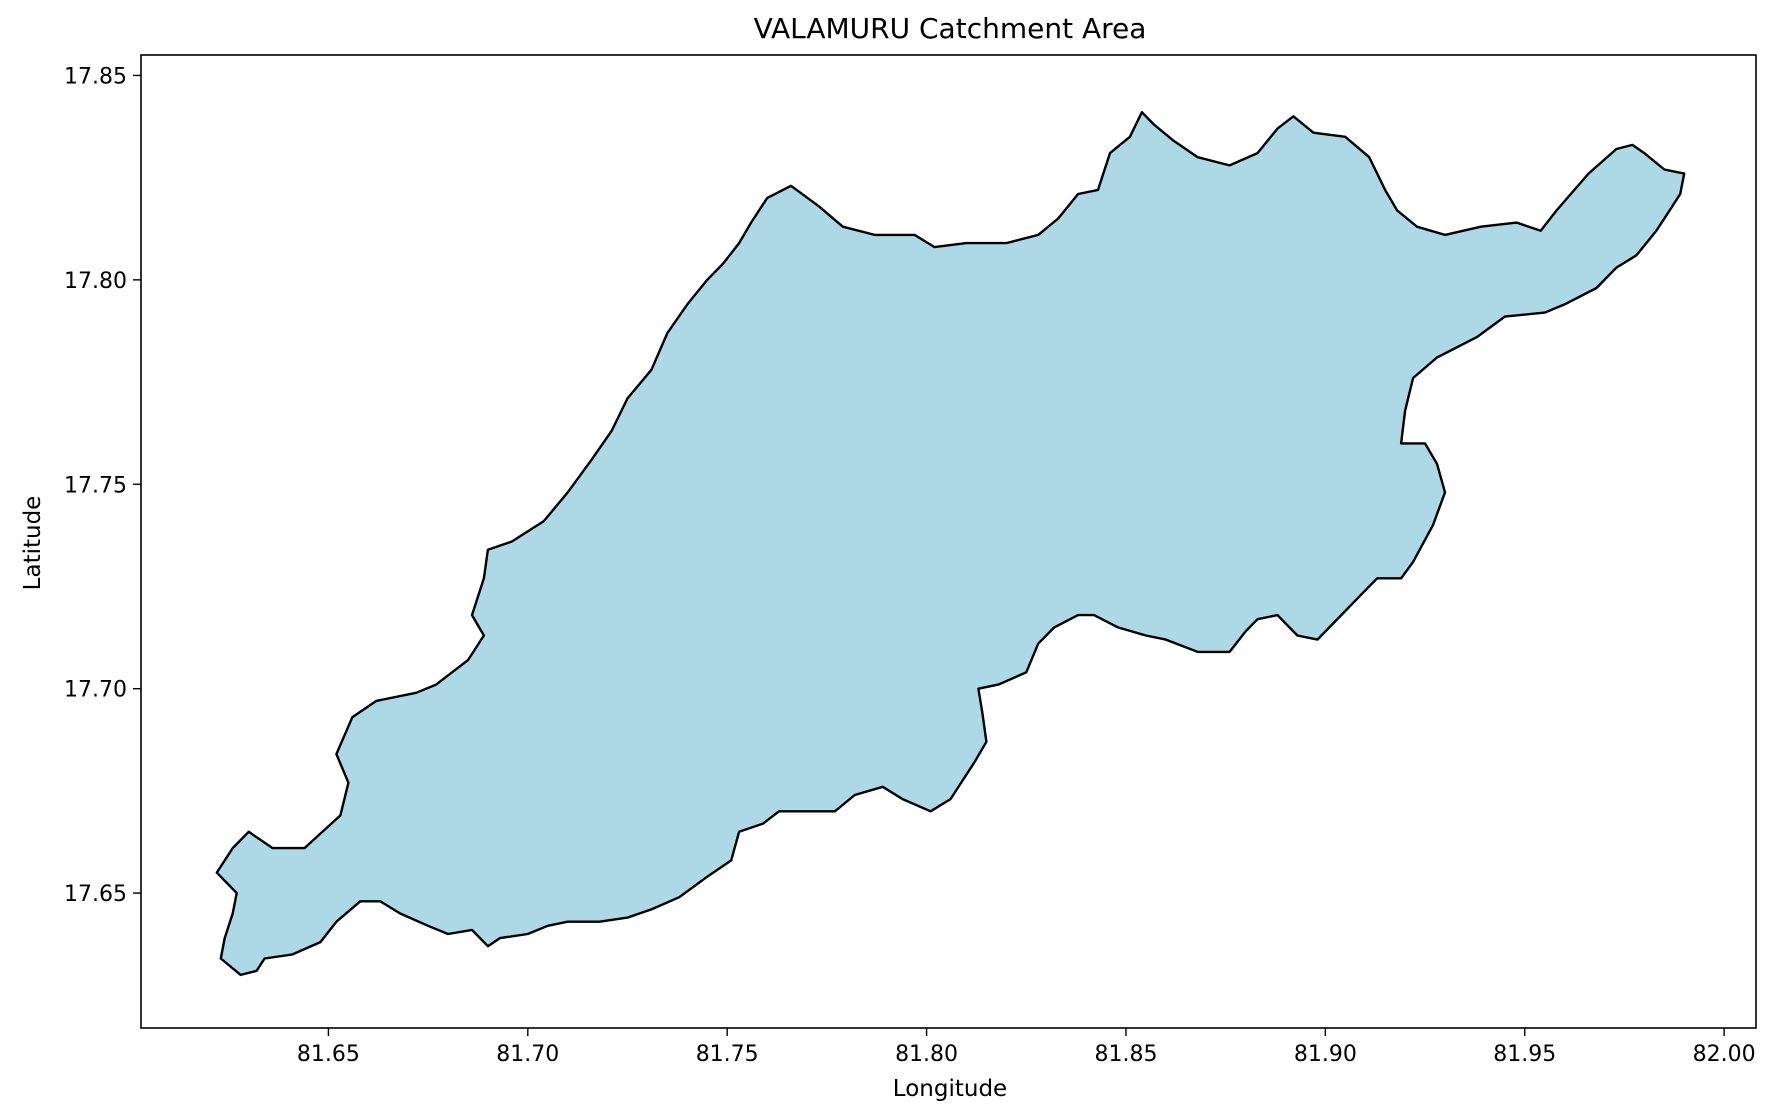 The height and width of the screenshot is (1119, 1777). Describe the element at coordinates (95, 485) in the screenshot. I see `y-tick-label: 17.75` at that location.